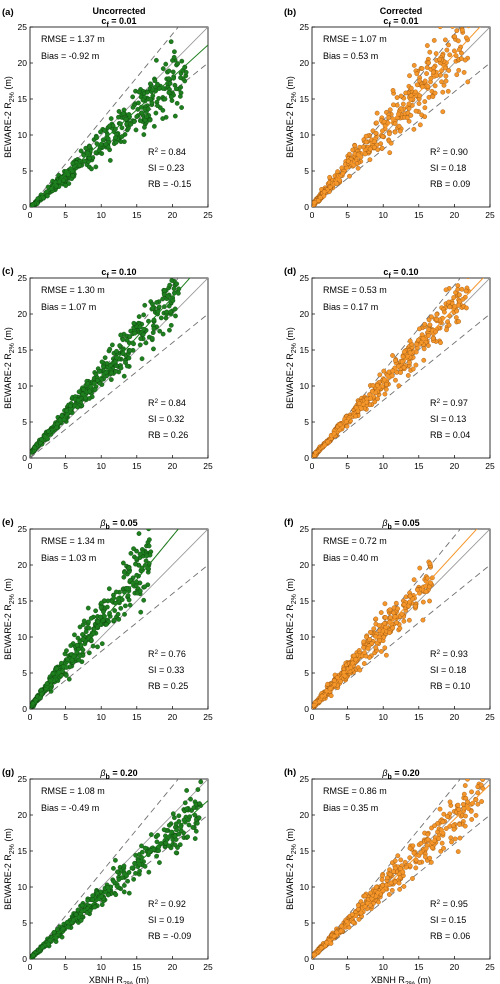 This screenshot has width=500, height=984. Describe the element at coordinates (23, 779) in the screenshot. I see `y-tick-label: 25` at that location.